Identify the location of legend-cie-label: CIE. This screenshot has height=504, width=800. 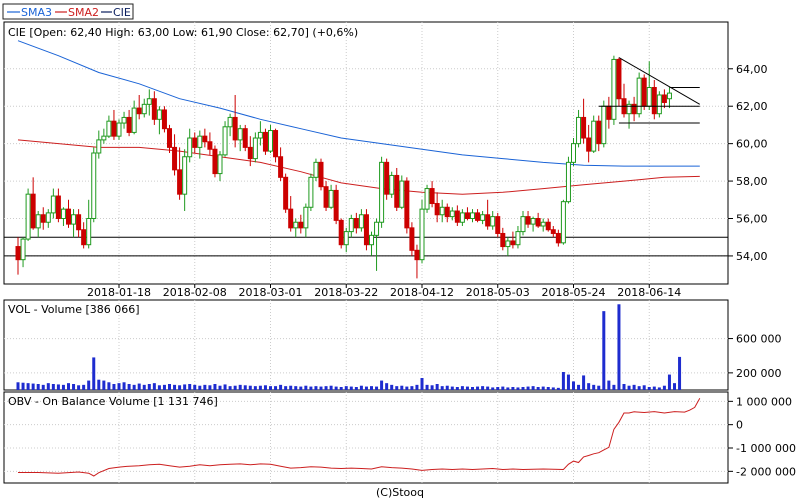
(122, 12).